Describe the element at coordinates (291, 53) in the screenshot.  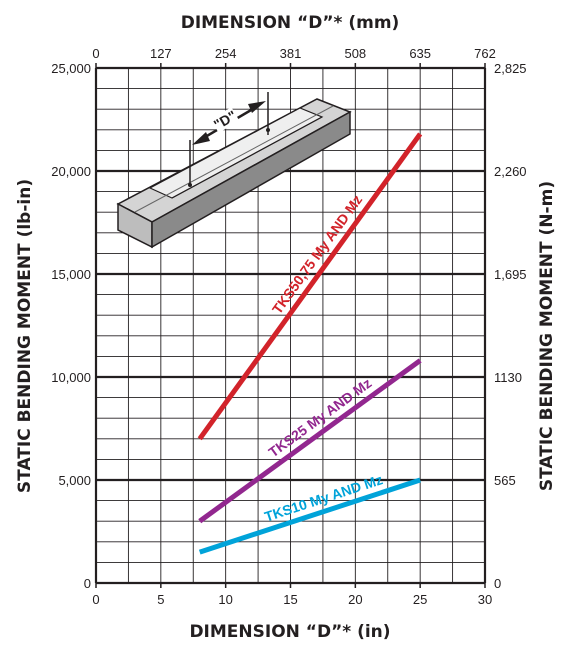
I see `x-tick-label-mm: 381` at that location.